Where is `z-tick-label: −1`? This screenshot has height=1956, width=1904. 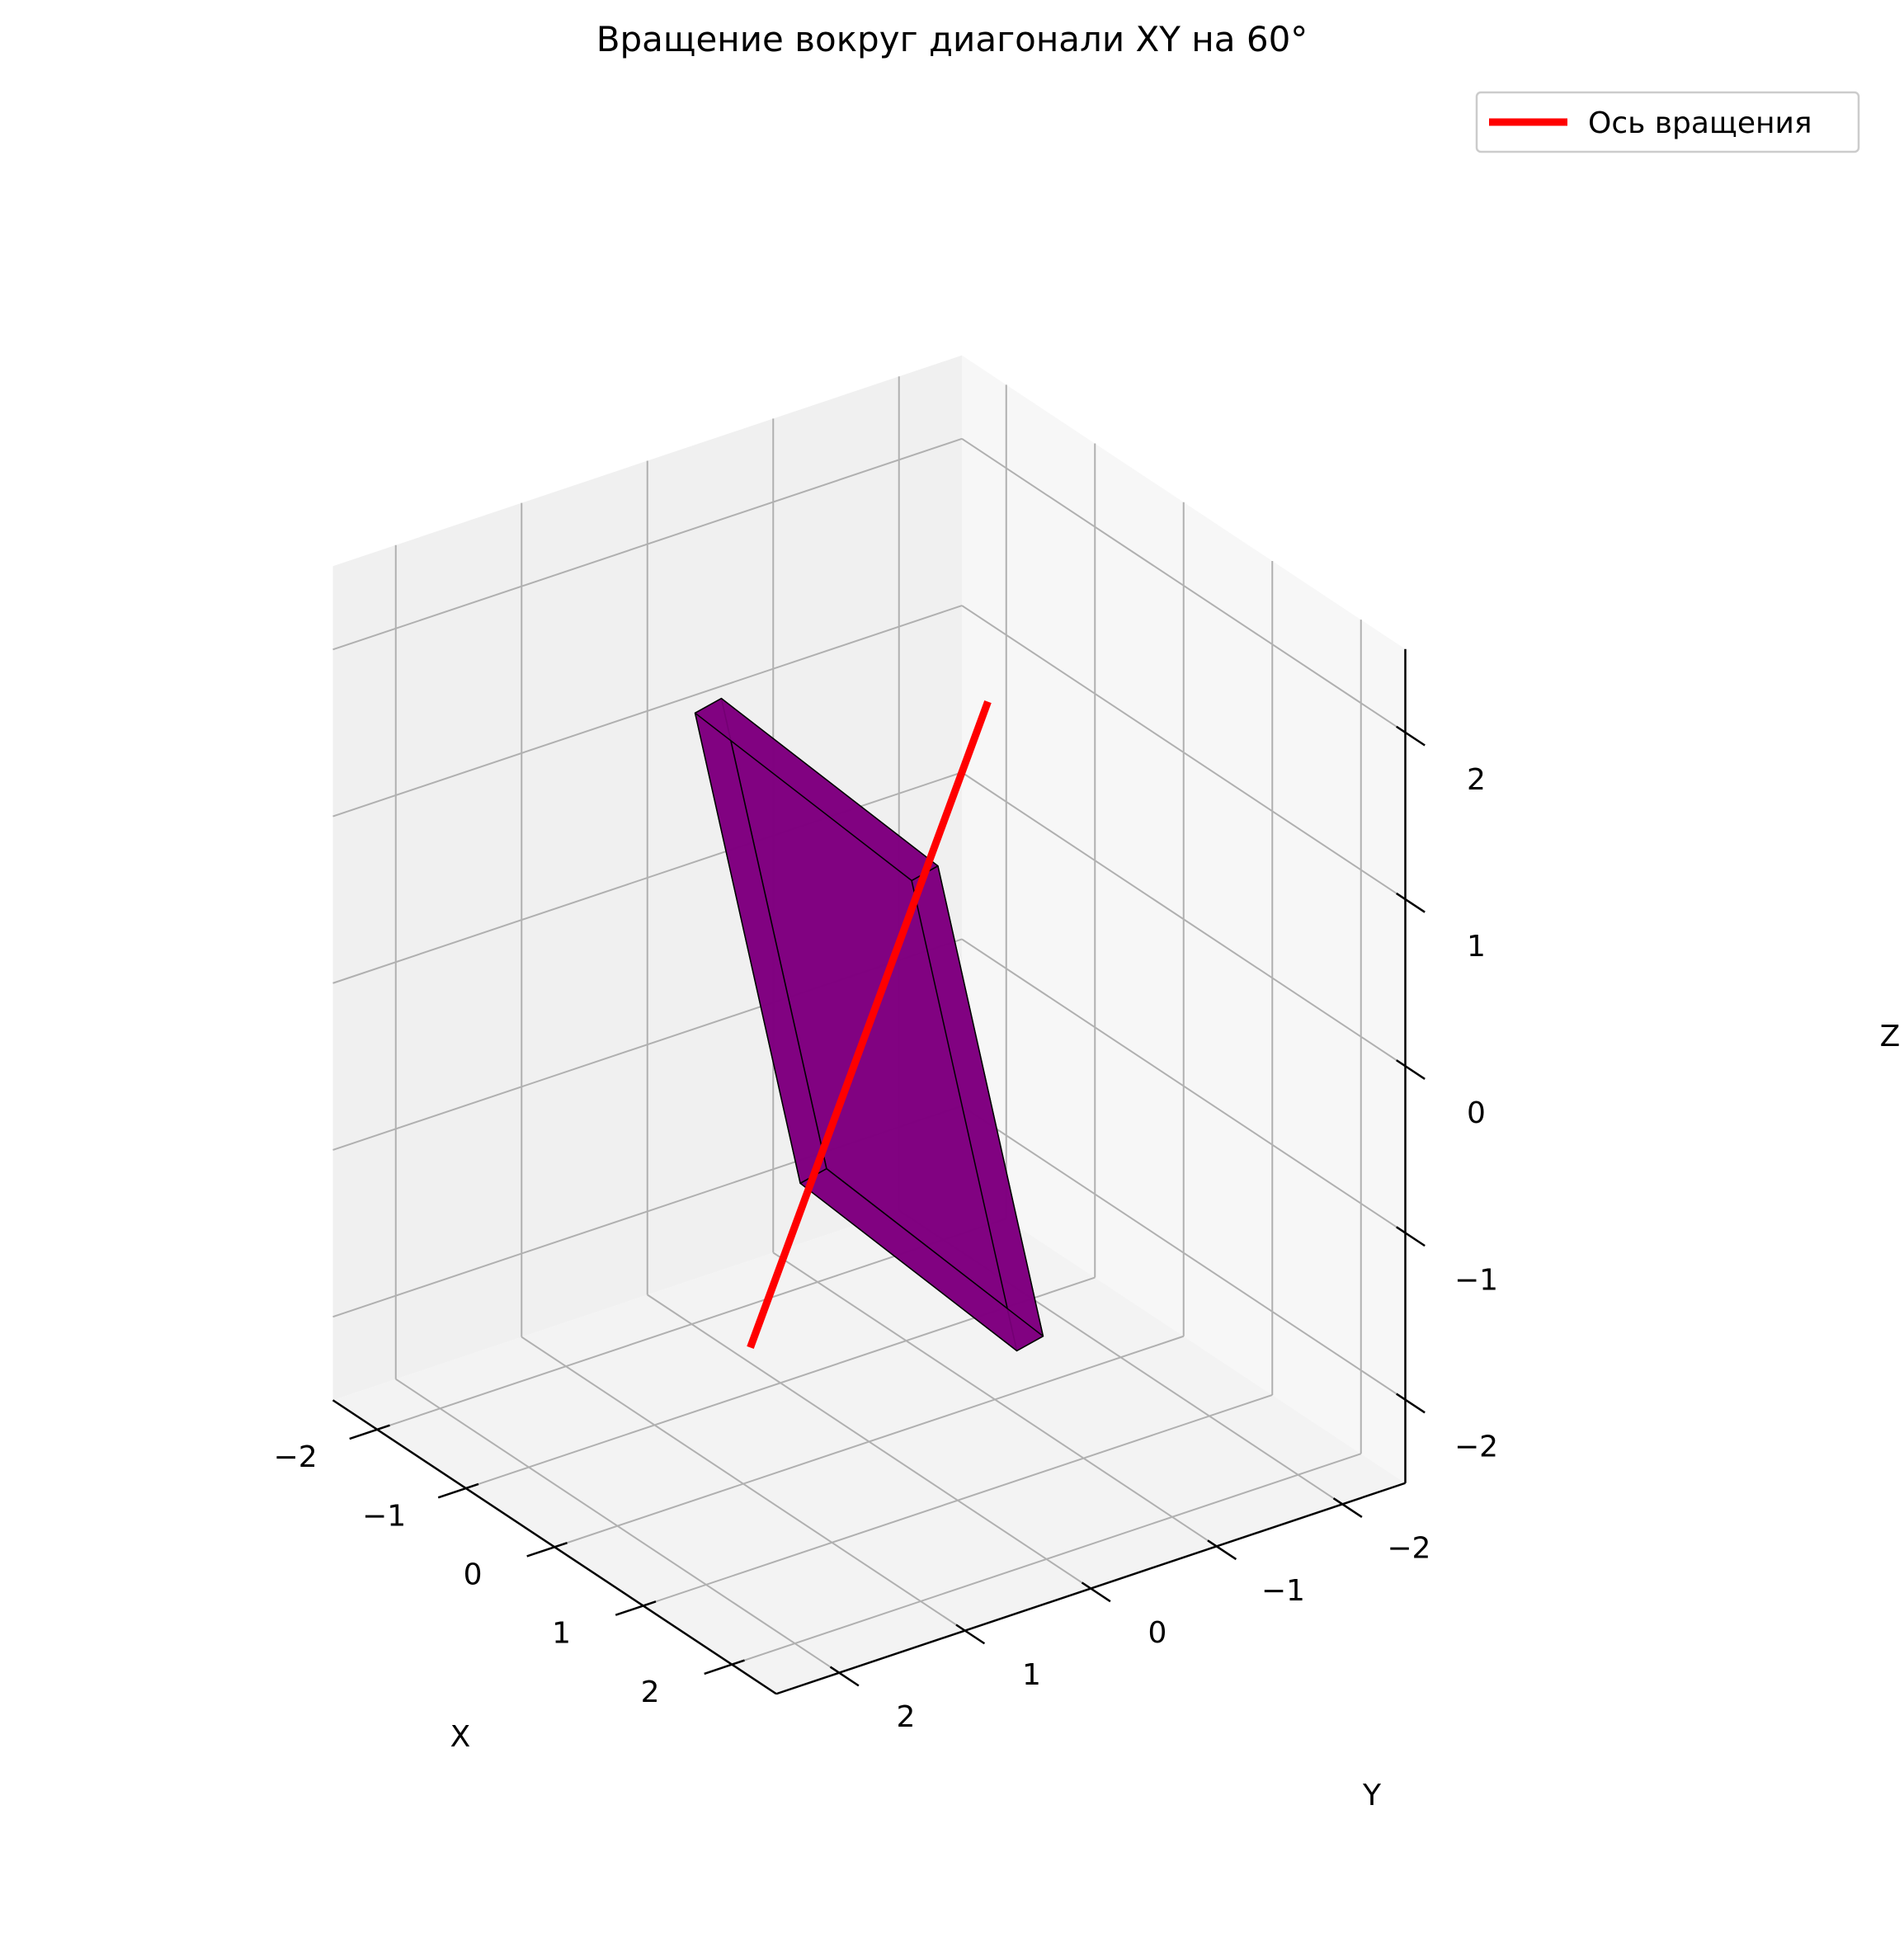 z-tick-label: −1 is located at coordinates (1476, 1280).